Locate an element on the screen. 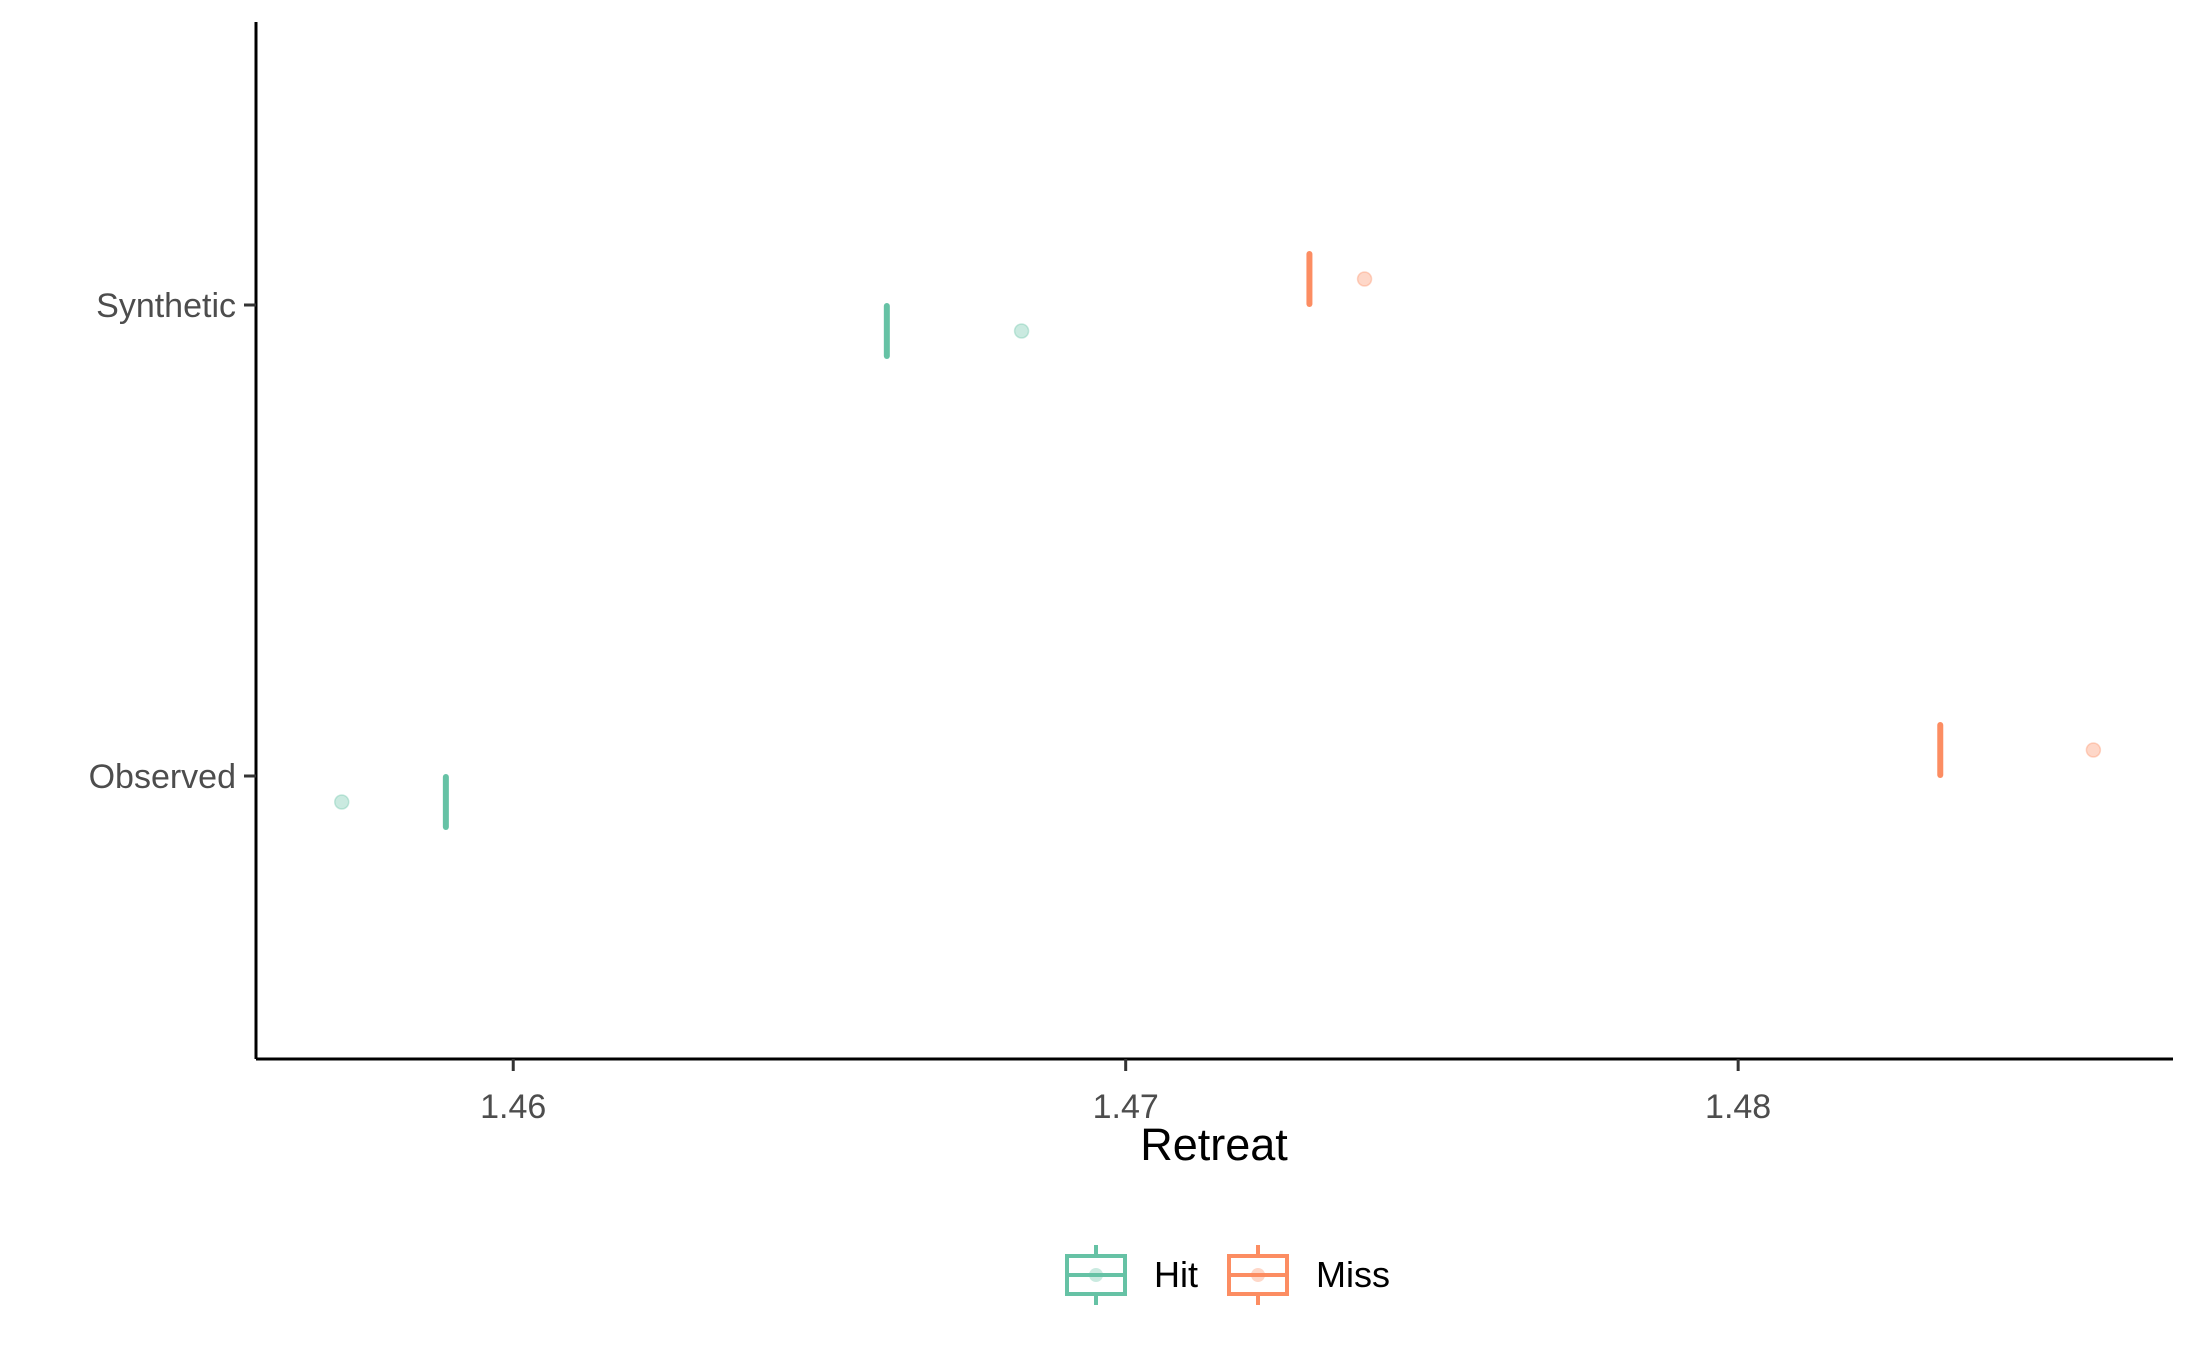  legend-key-miss is located at coordinates (1258, 1275).